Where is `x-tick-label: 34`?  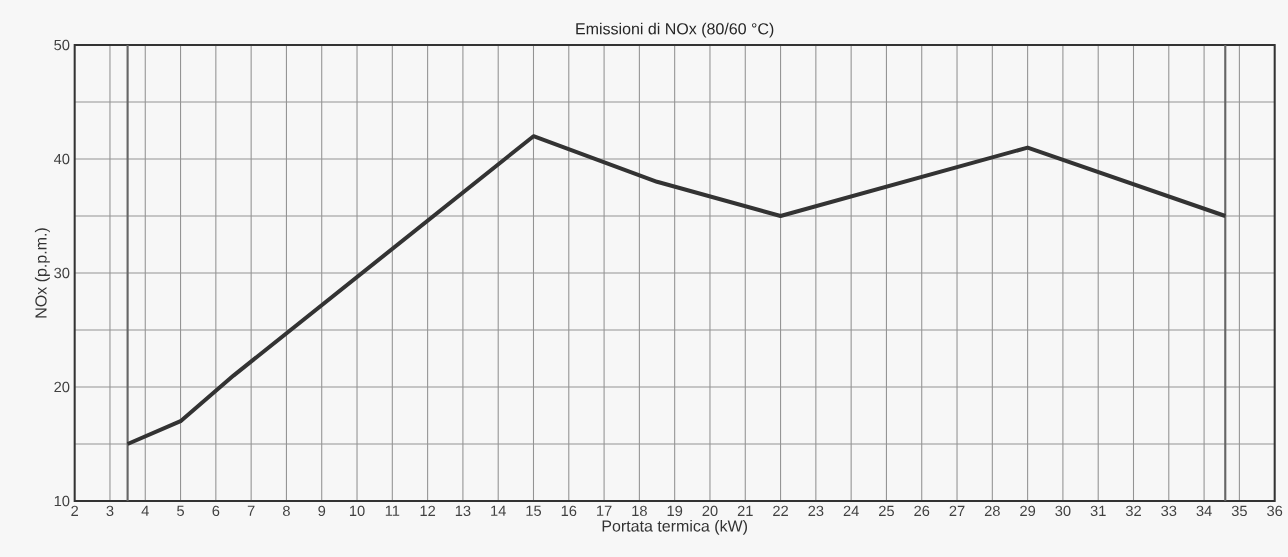
x-tick-label: 34 is located at coordinates (1204, 511).